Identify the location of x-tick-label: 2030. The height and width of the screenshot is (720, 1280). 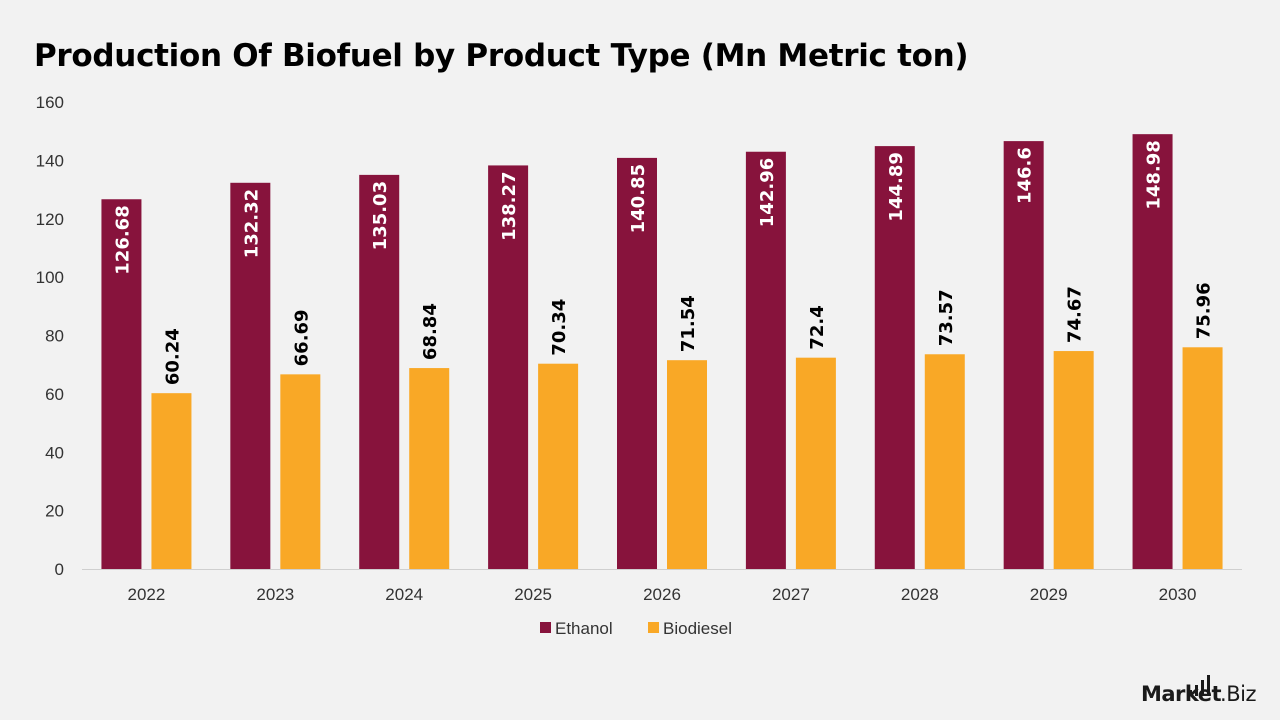
(1178, 594).